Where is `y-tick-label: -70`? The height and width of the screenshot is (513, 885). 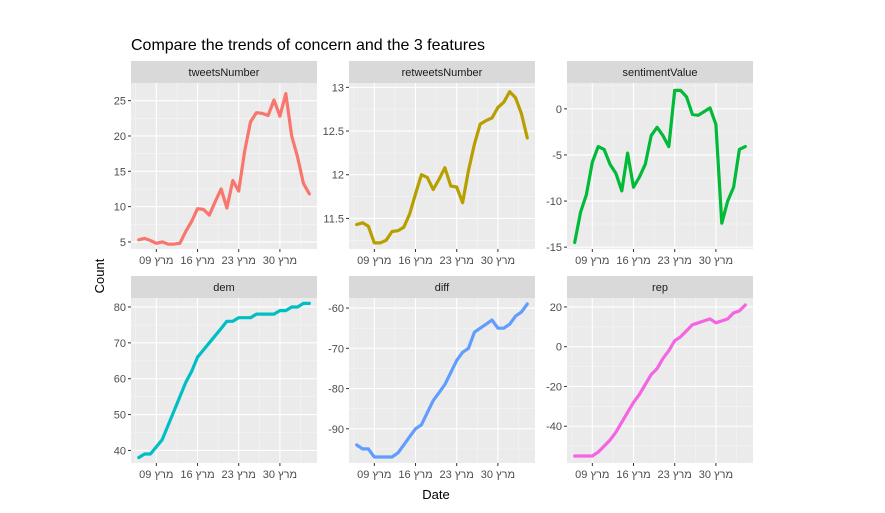
y-tick-label: -70 is located at coordinates (336, 349).